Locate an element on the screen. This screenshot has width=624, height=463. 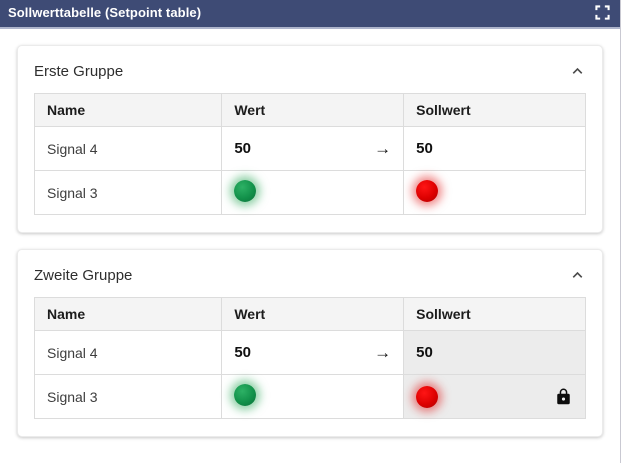
widget-titlebar: Sollwerttabelle (Setpoint table) is located at coordinates (310, 14).